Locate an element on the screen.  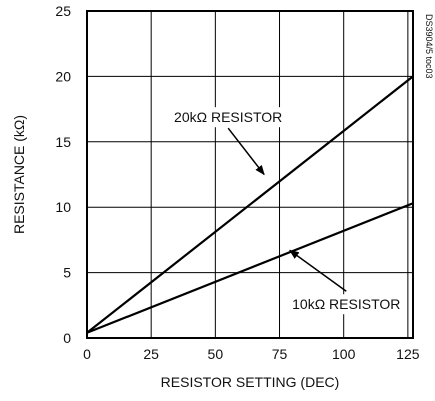
y-tick-label: 20 is located at coordinates (63, 76).